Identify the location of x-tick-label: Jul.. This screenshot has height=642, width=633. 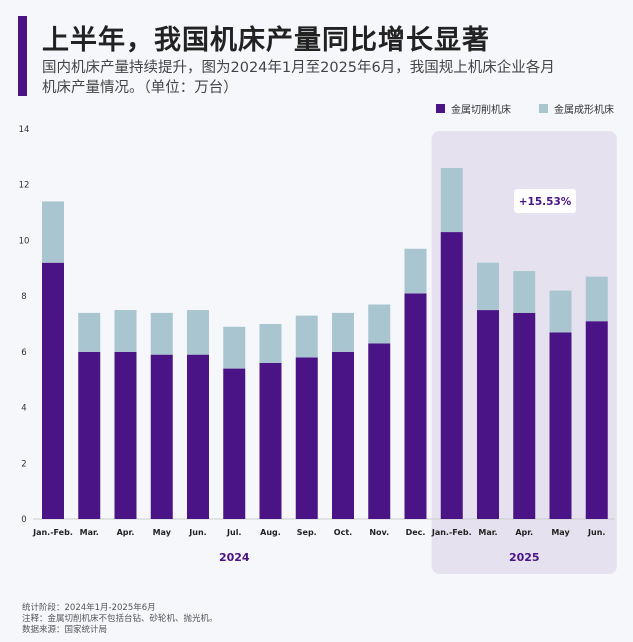
(233, 532).